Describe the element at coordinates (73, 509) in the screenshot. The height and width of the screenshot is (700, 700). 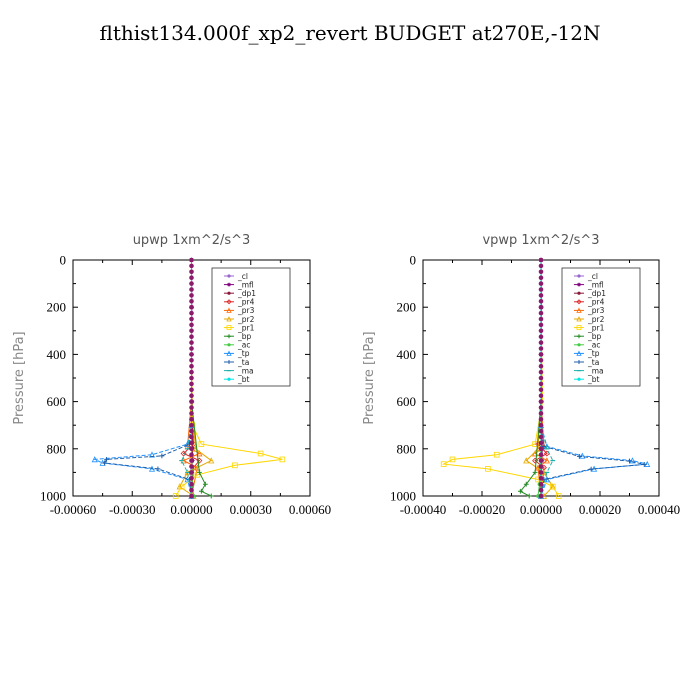
I see `x-tick-label: -0.00060` at that location.